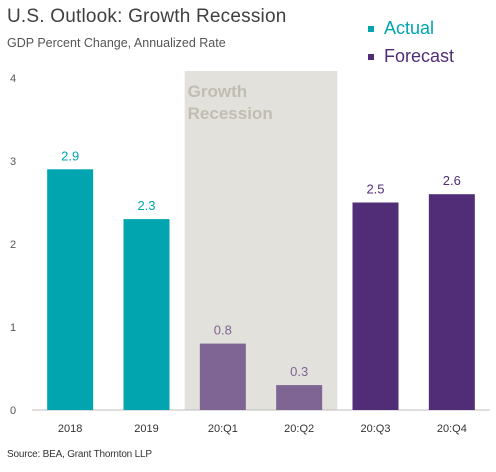 This screenshot has height=472, width=496. Describe the element at coordinates (146, 429) in the screenshot. I see `x-tick-label: 2019` at that location.